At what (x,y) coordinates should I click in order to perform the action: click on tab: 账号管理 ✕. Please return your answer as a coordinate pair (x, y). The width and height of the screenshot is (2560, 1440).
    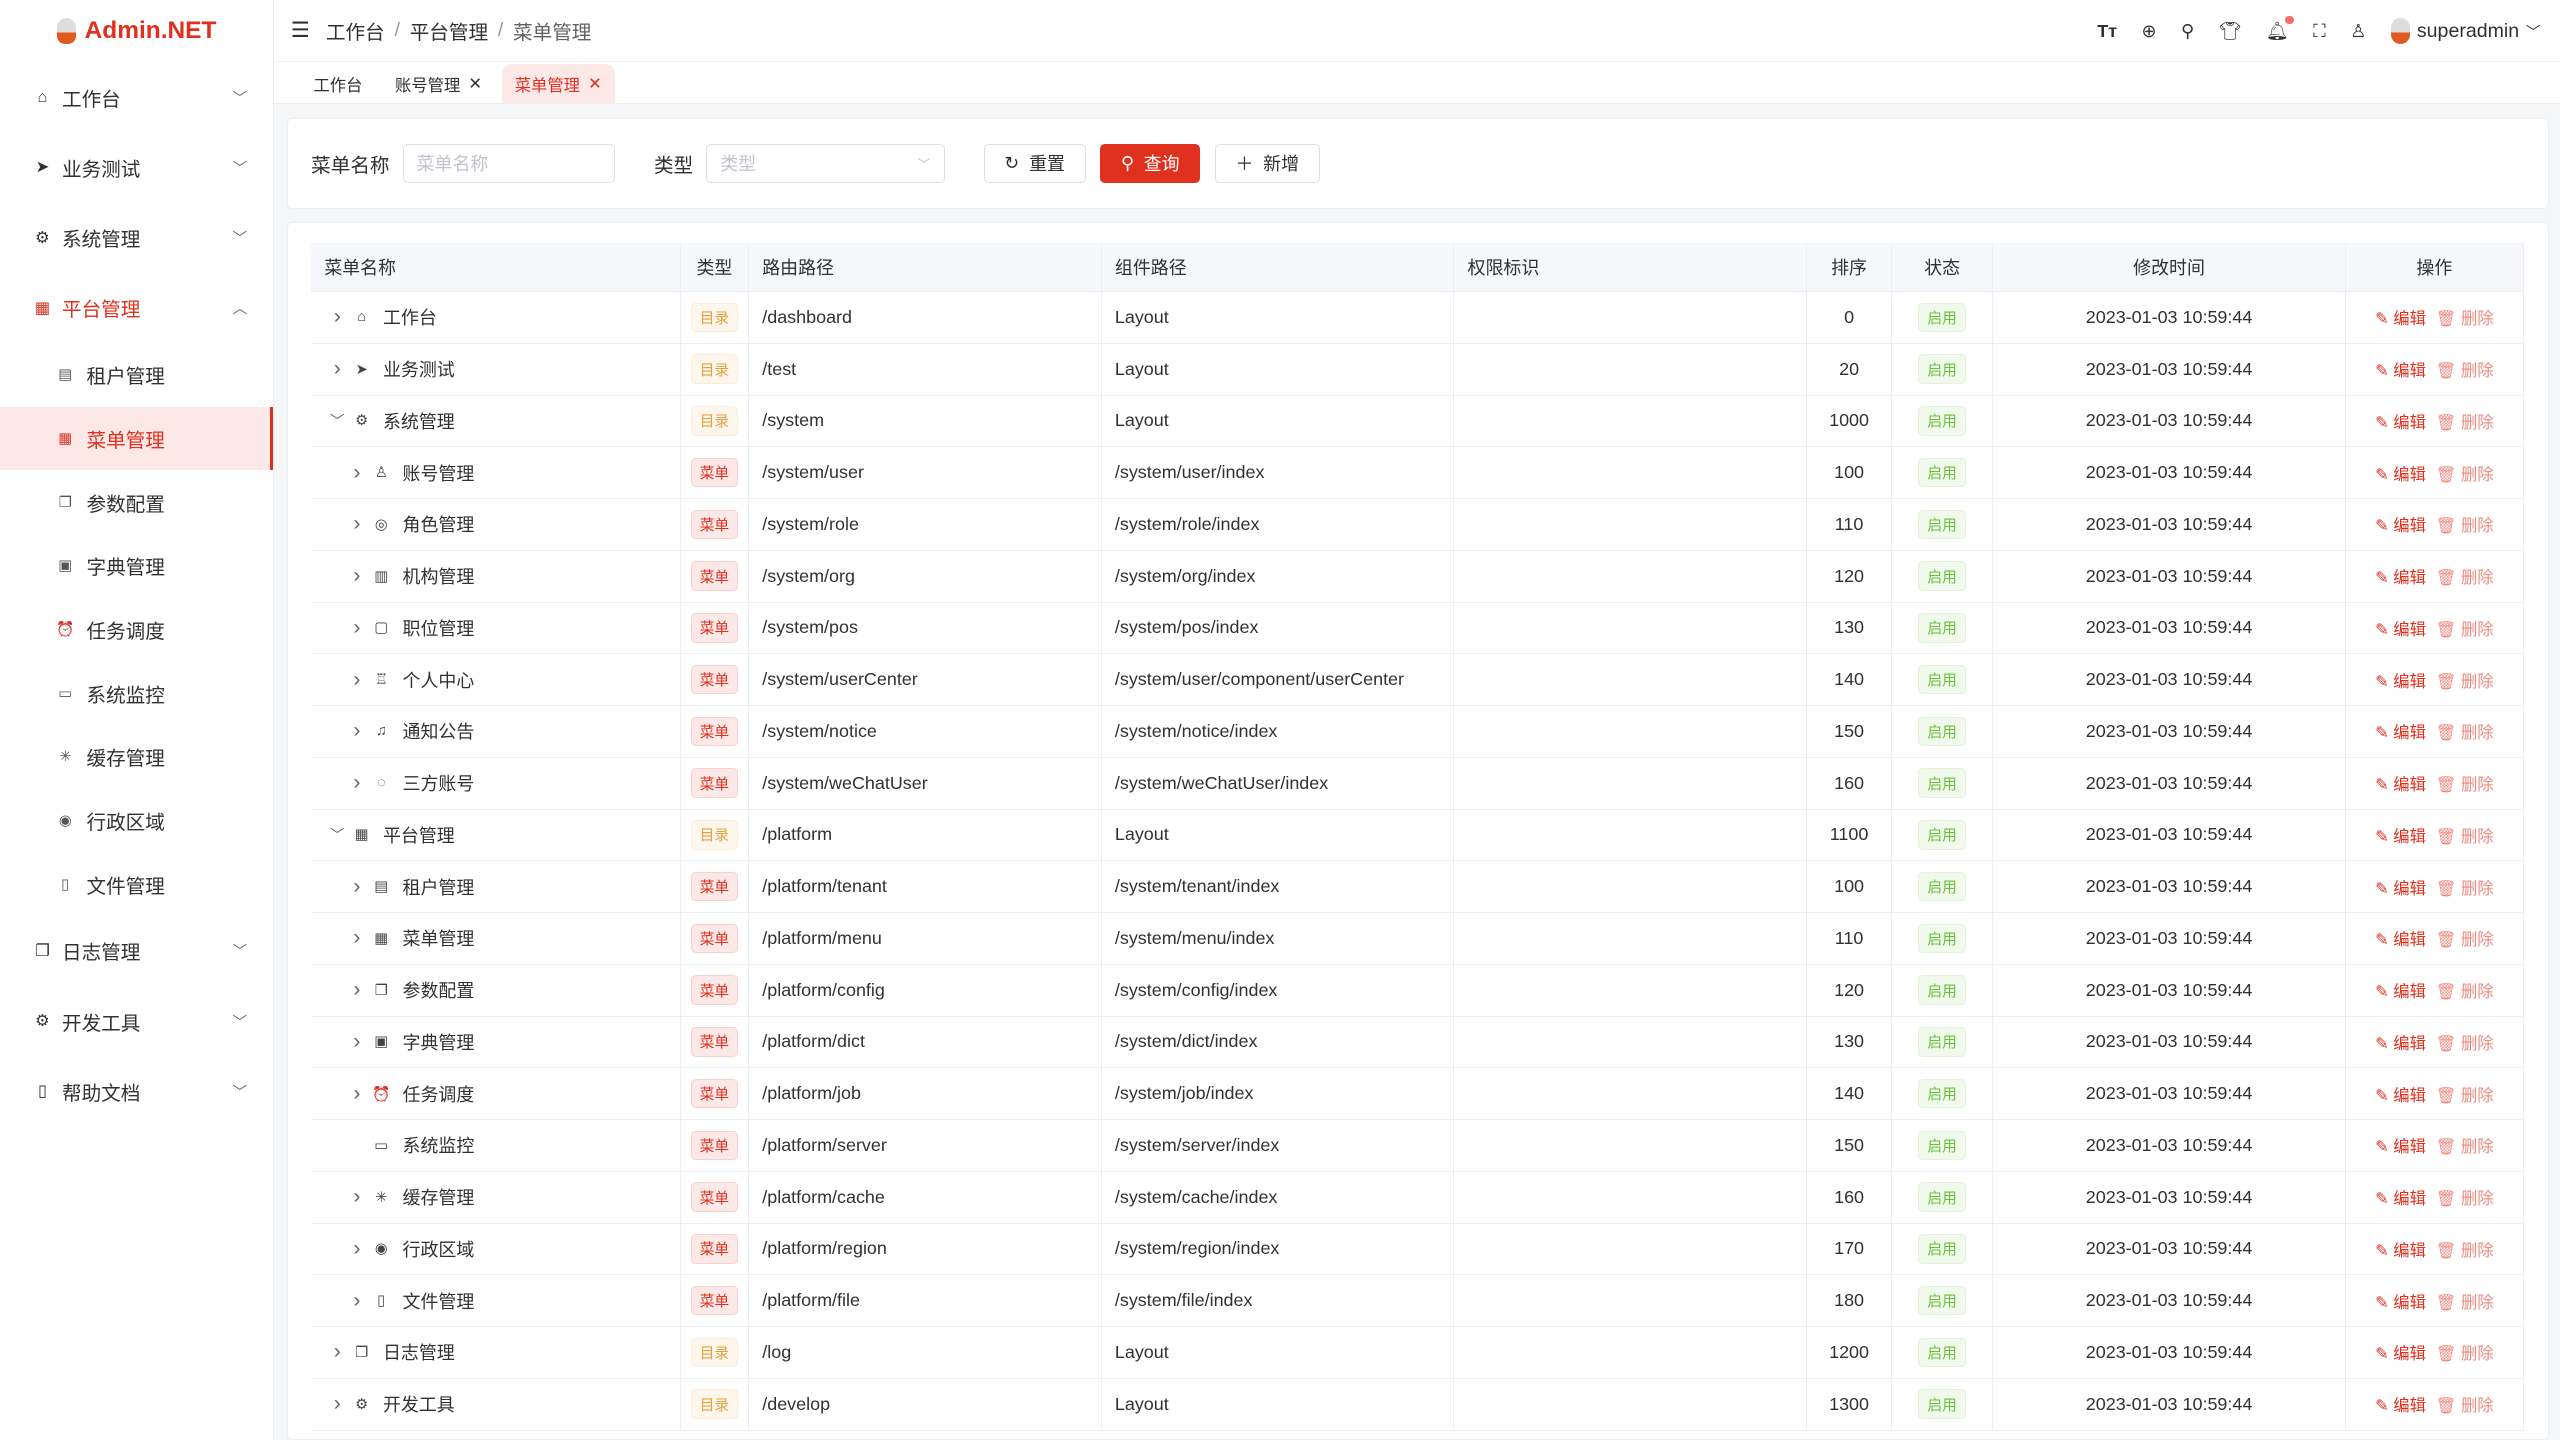
    Looking at the image, I should click on (438, 83).